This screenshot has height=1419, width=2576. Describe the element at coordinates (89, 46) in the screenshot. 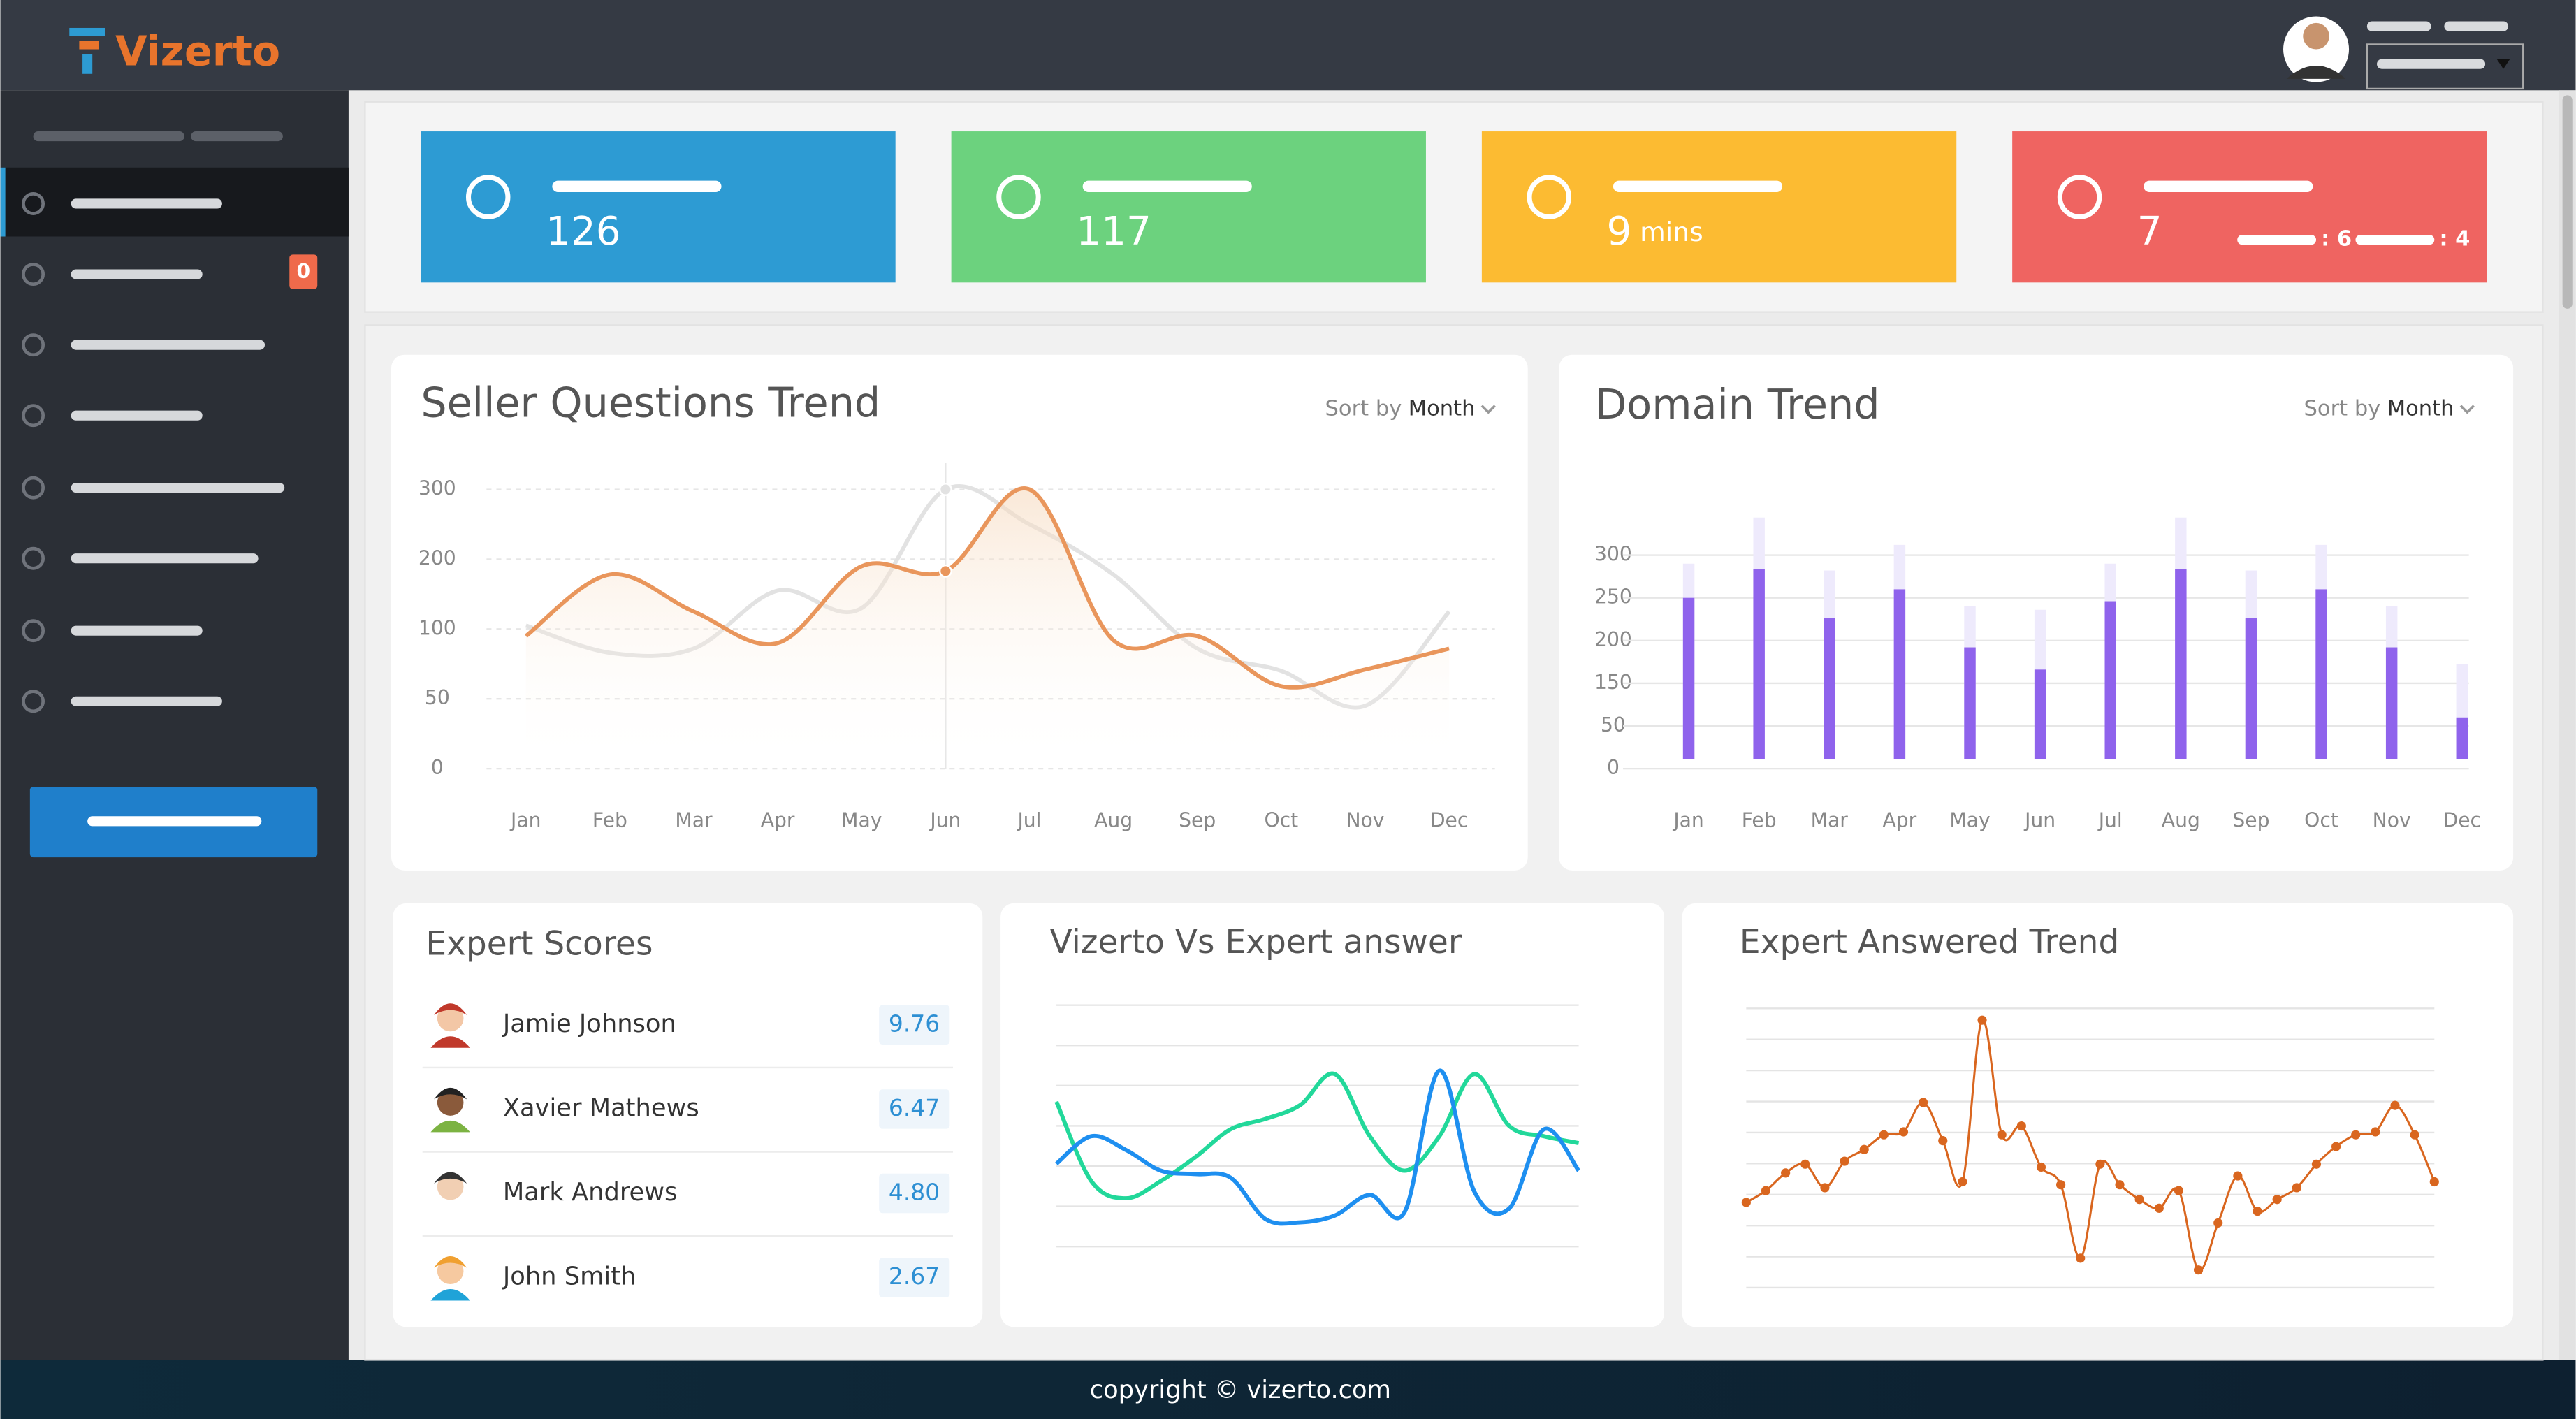

I see `logo-icon` at that location.